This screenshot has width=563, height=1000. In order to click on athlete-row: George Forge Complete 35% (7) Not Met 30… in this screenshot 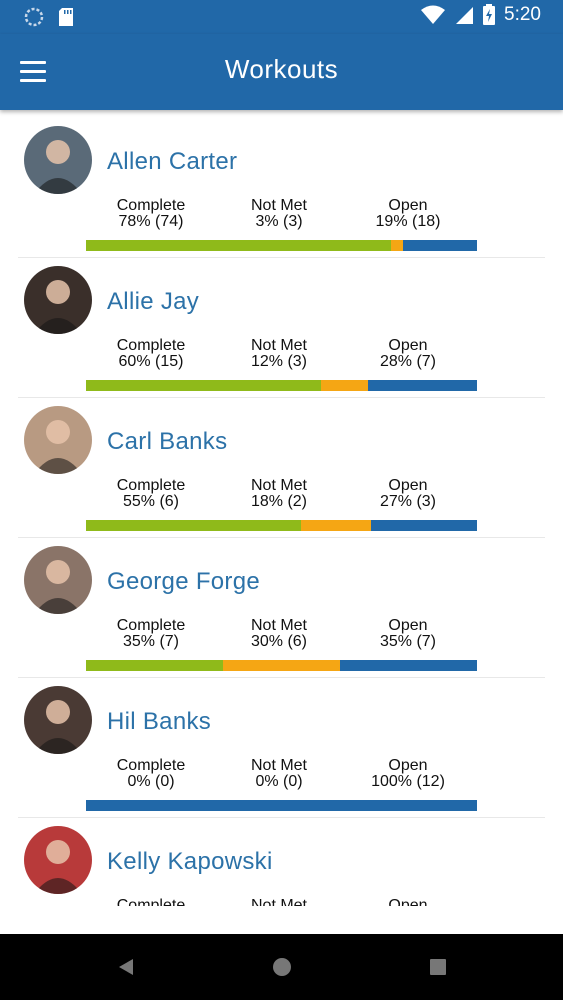, I will do `click(281, 608)`.